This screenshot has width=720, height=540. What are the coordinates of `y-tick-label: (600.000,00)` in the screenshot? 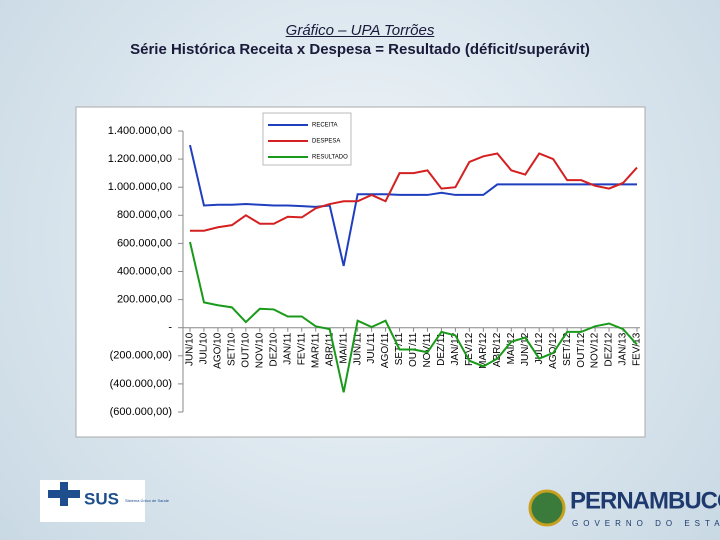 It's located at (141, 412).